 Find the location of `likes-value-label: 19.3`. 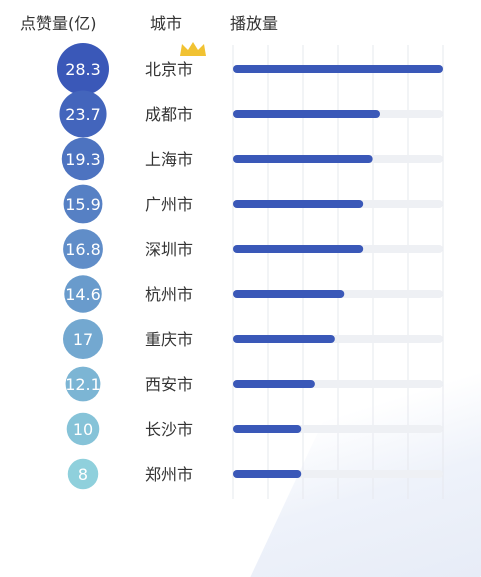

likes-value-label: 19.3 is located at coordinates (83, 159).